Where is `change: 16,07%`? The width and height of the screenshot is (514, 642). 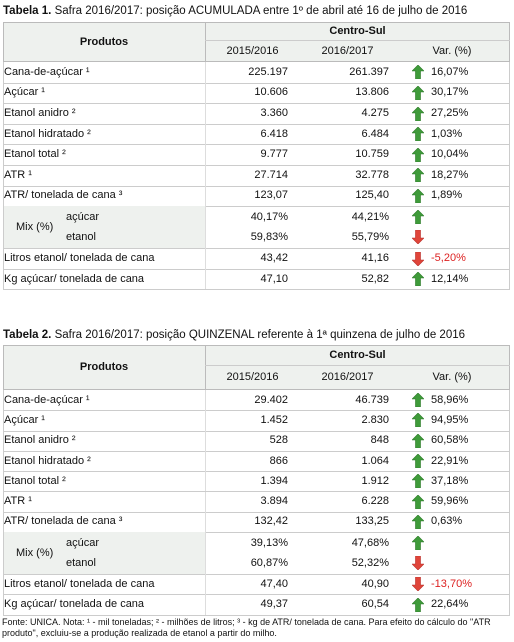 change: 16,07% is located at coordinates (450, 71).